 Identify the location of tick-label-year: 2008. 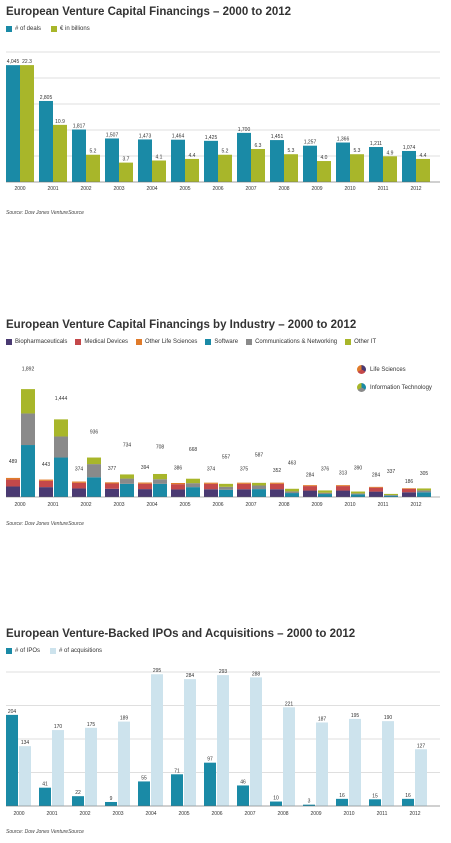
(283, 505).